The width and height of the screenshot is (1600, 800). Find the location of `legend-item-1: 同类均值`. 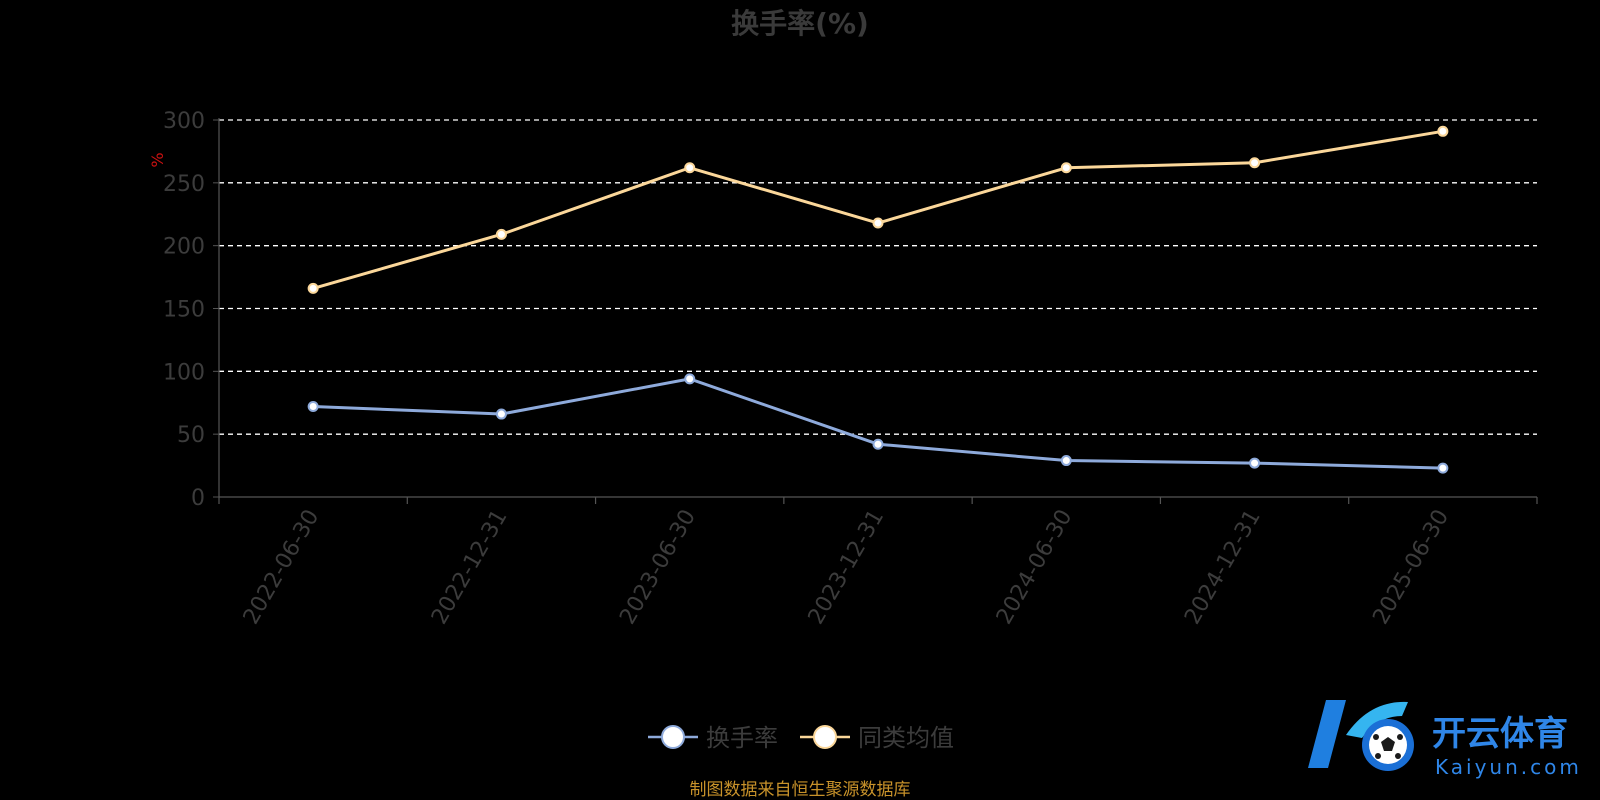

legend-item-1: 同类均值 is located at coordinates (877, 738).